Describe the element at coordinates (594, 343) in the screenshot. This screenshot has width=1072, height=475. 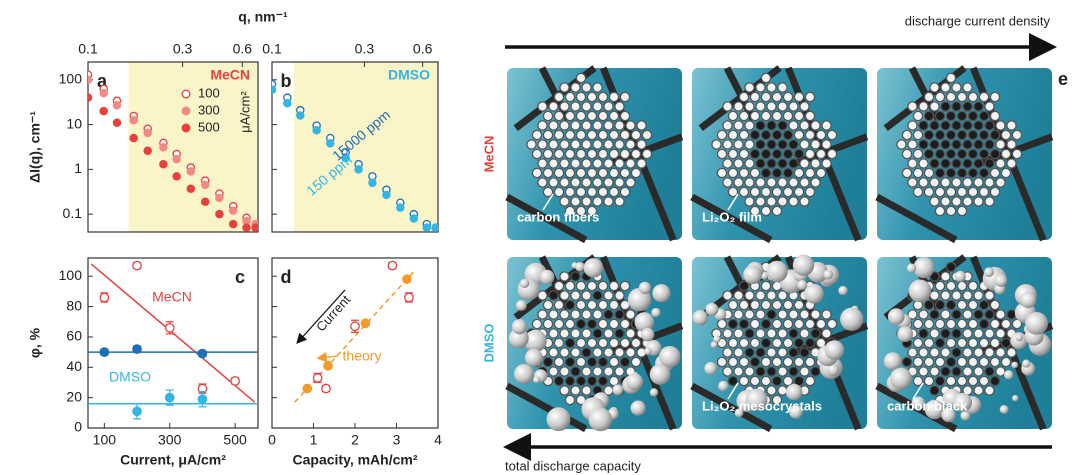
I see `tile` at that location.